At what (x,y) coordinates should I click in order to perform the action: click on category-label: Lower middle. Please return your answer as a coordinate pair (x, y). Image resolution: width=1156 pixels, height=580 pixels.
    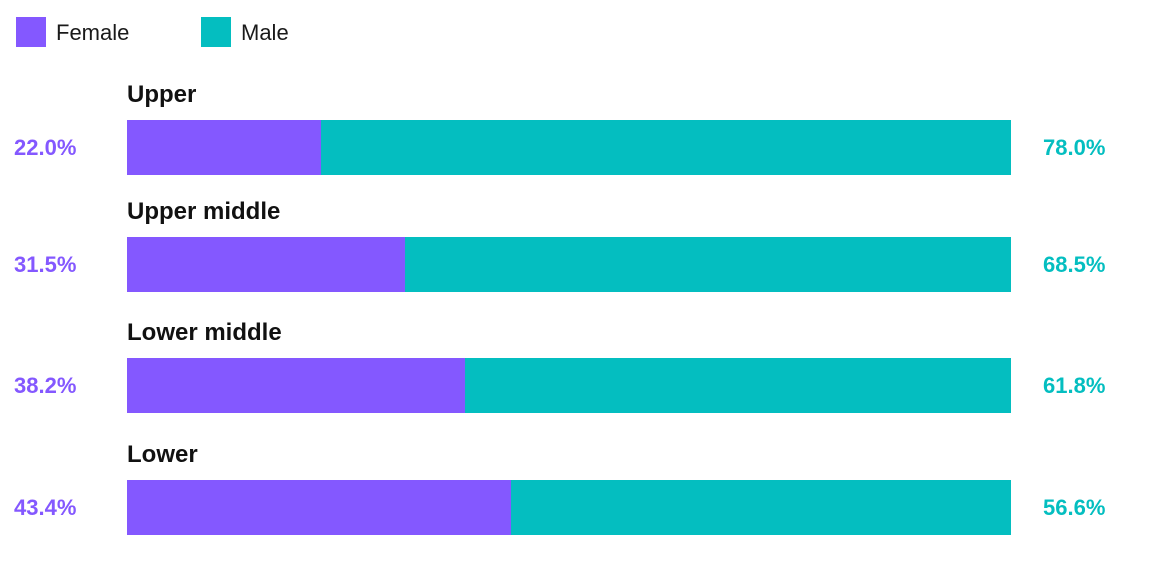
    Looking at the image, I should click on (204, 332).